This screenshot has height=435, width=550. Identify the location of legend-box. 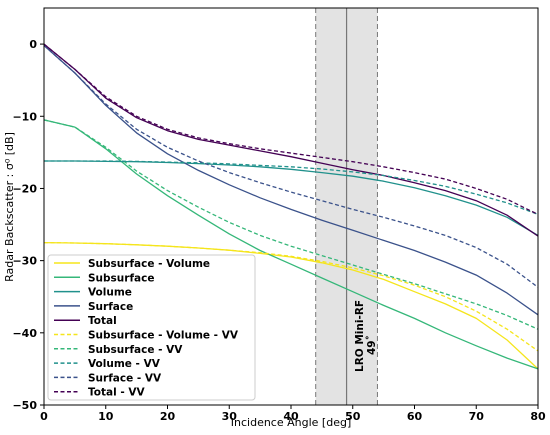
(151, 327).